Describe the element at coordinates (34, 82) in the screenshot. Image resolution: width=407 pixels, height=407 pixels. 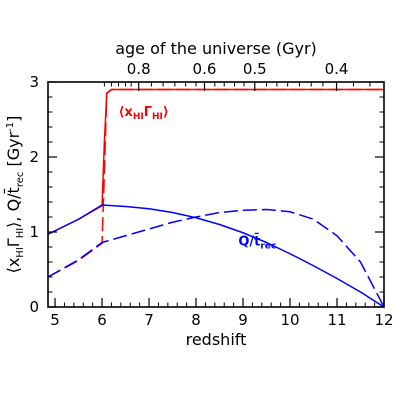
I see `y-tick-label: 3` at that location.